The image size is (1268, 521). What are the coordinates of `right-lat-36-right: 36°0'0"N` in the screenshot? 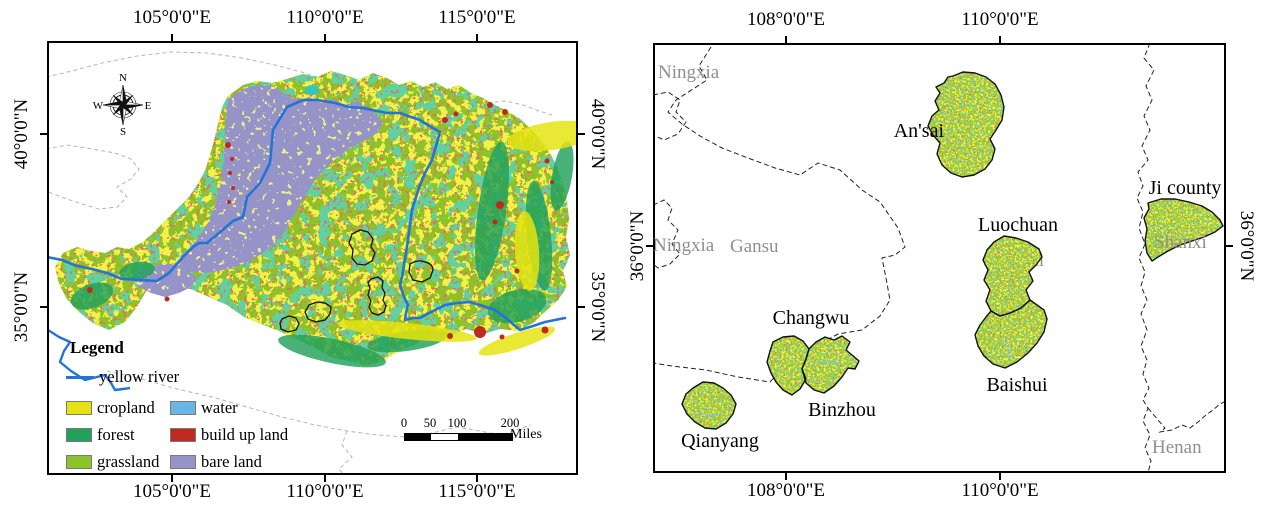 It's located at (1246, 246).